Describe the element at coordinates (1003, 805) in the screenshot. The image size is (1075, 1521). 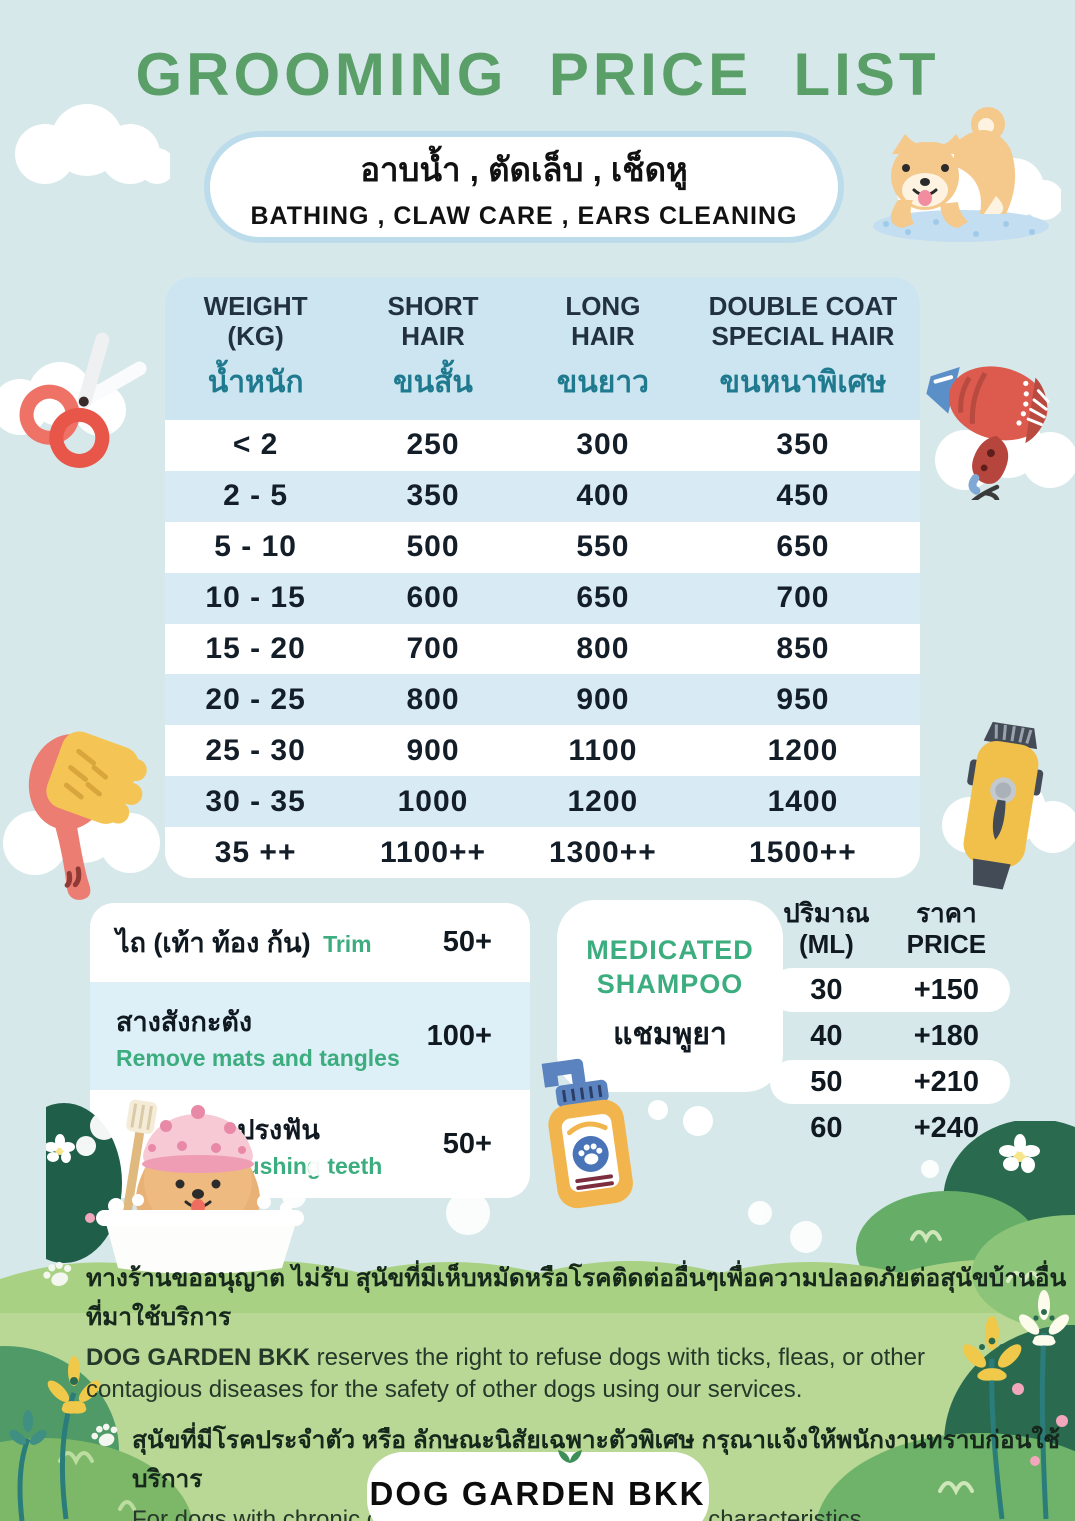
I see `hair-clipper-icon` at that location.